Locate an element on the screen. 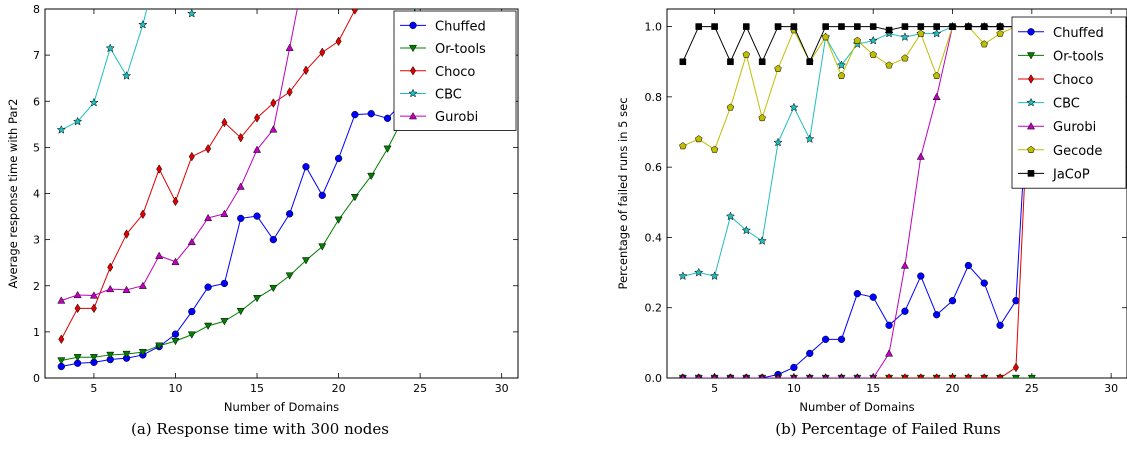  series-gecode is located at coordinates (849, 87).